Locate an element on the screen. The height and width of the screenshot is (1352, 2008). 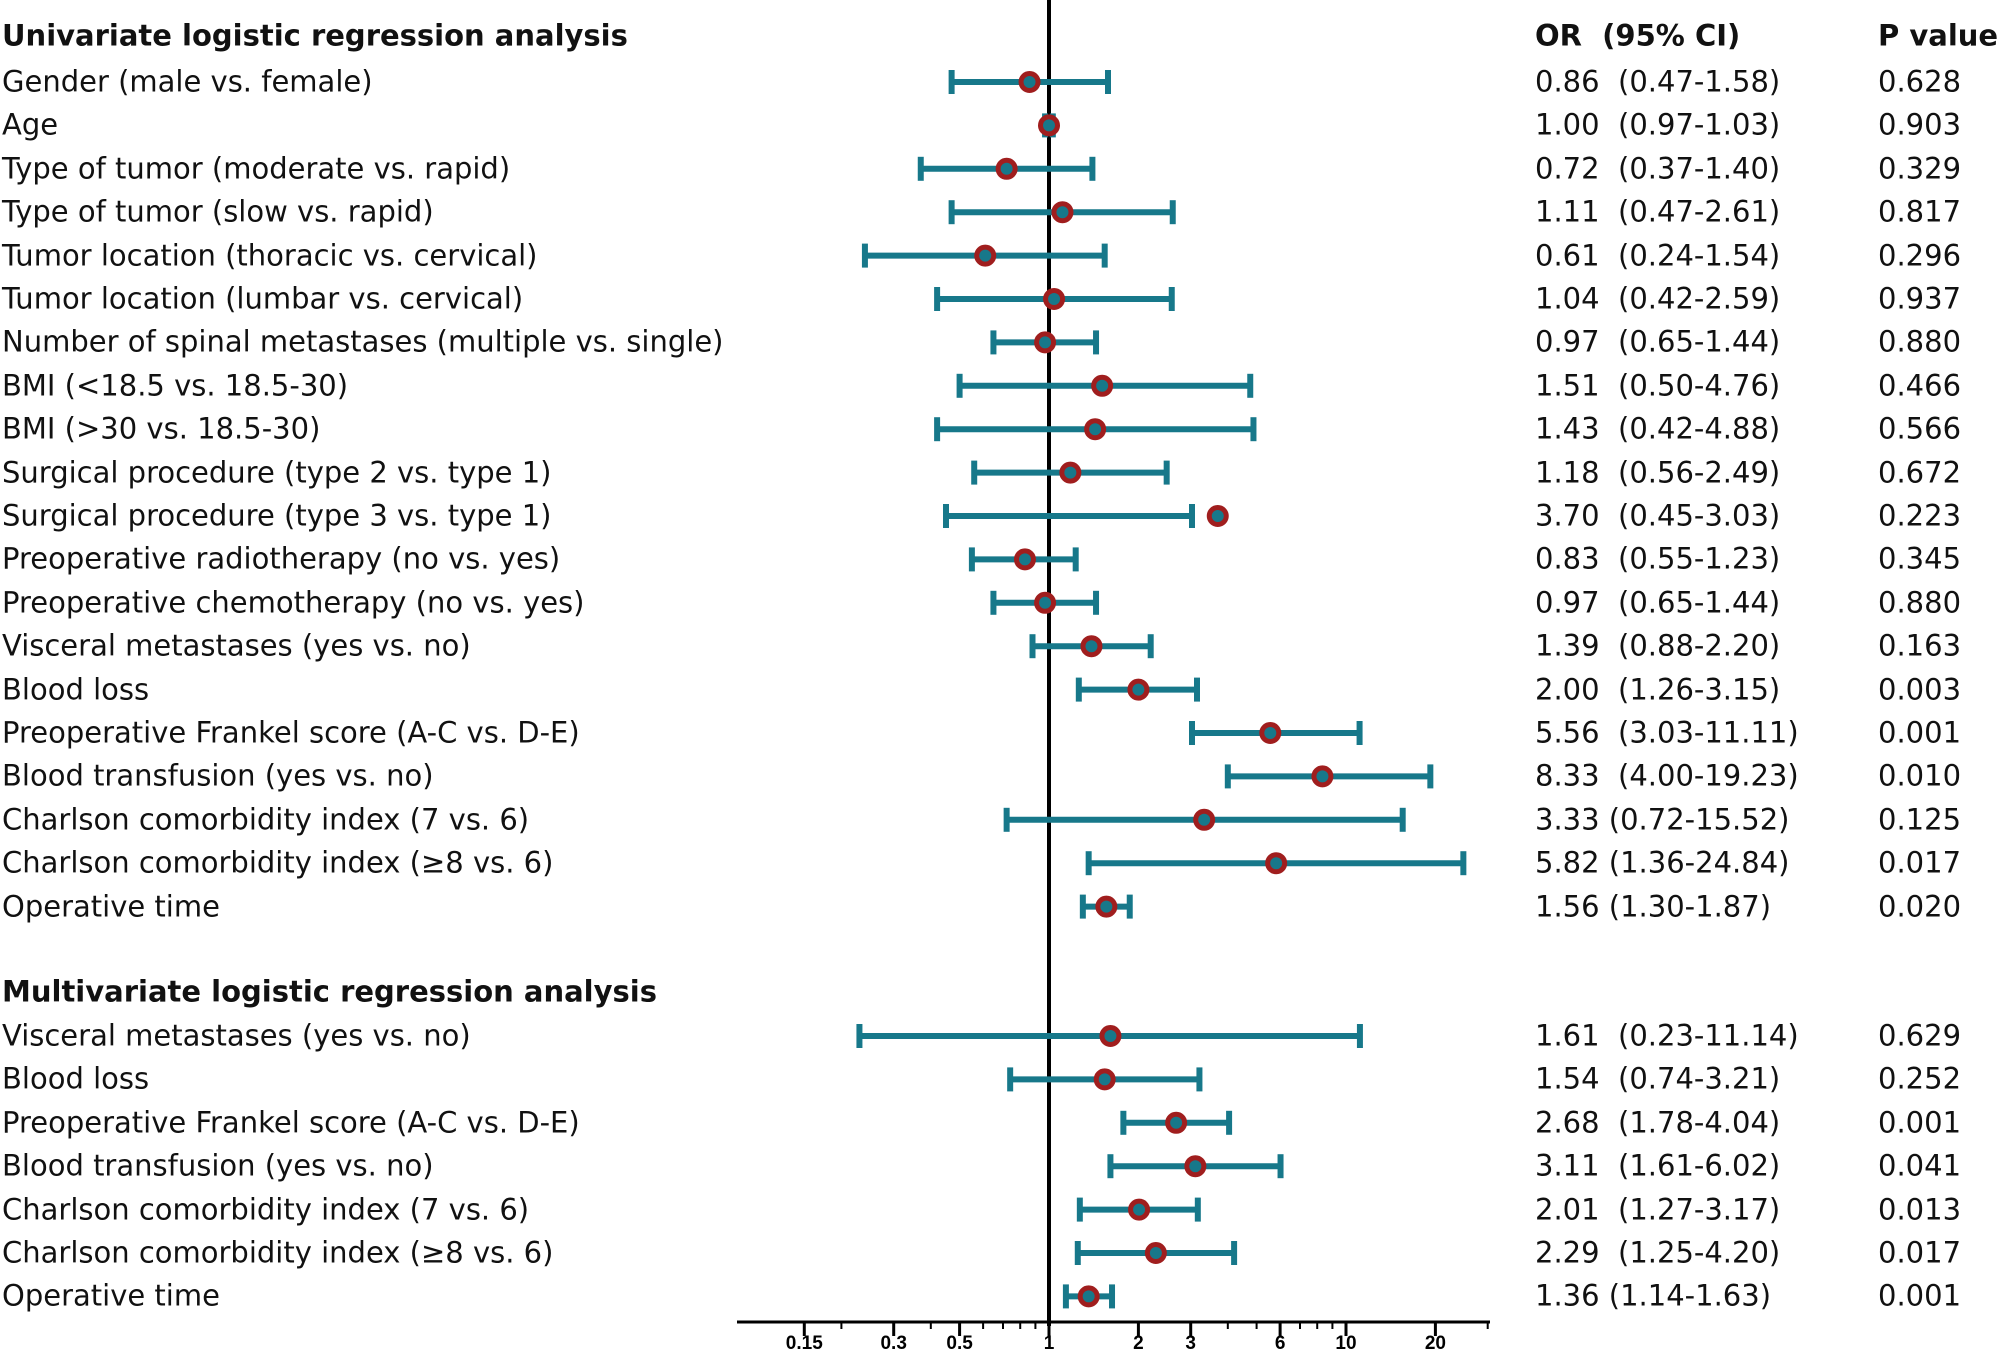
p-value: 0.566 is located at coordinates (1920, 428).